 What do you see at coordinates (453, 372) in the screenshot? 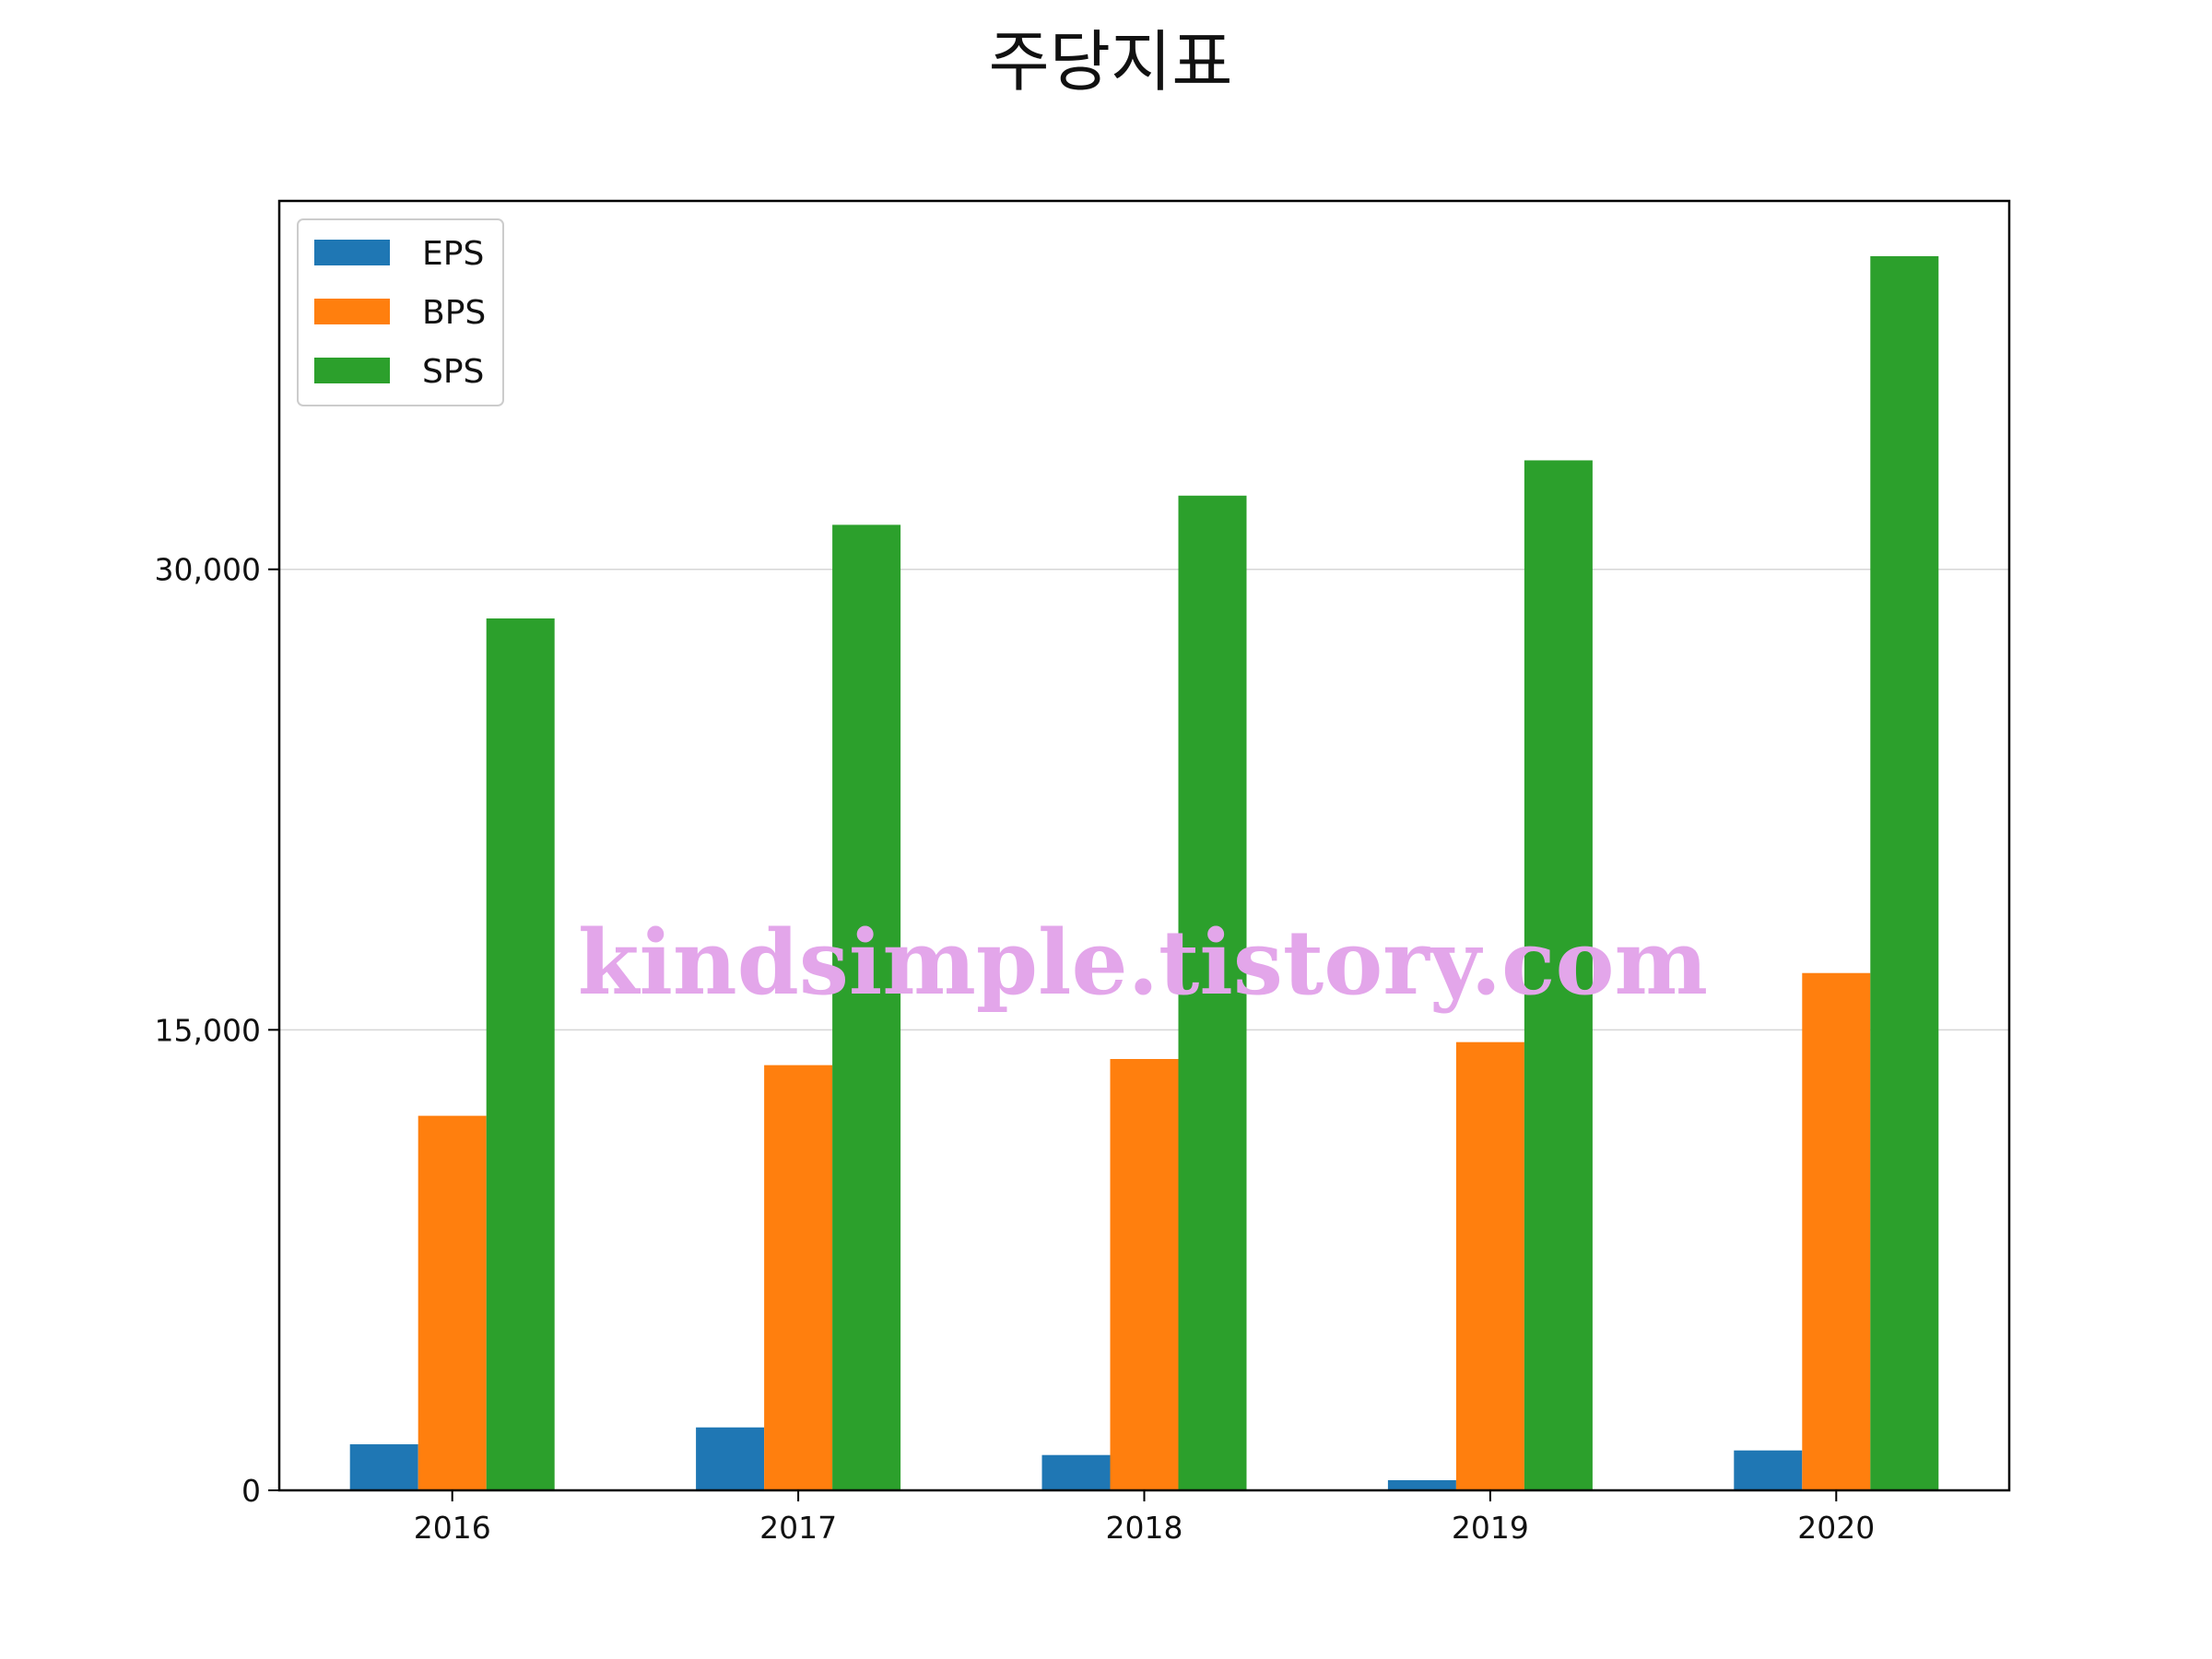
I see `legend-label-sps: SPS` at bounding box center [453, 372].